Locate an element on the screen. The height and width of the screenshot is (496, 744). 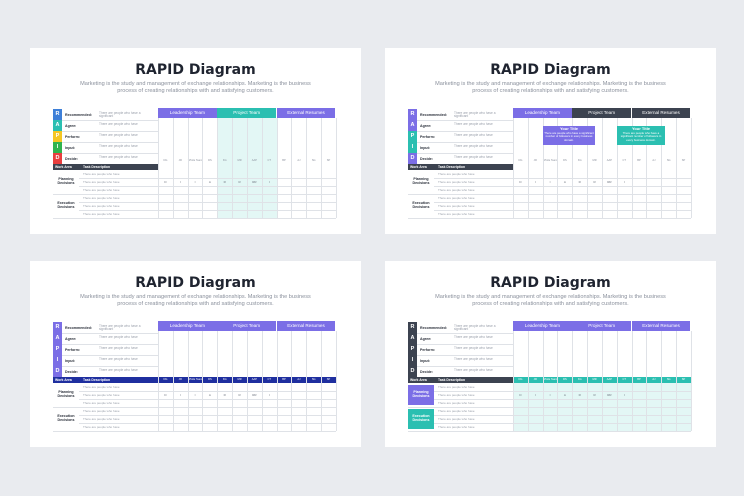
section-label-bg is located at coordinates (421, 395).